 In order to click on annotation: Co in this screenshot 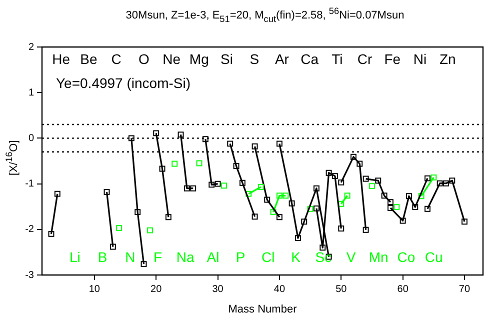, I will do `click(406, 256)`.